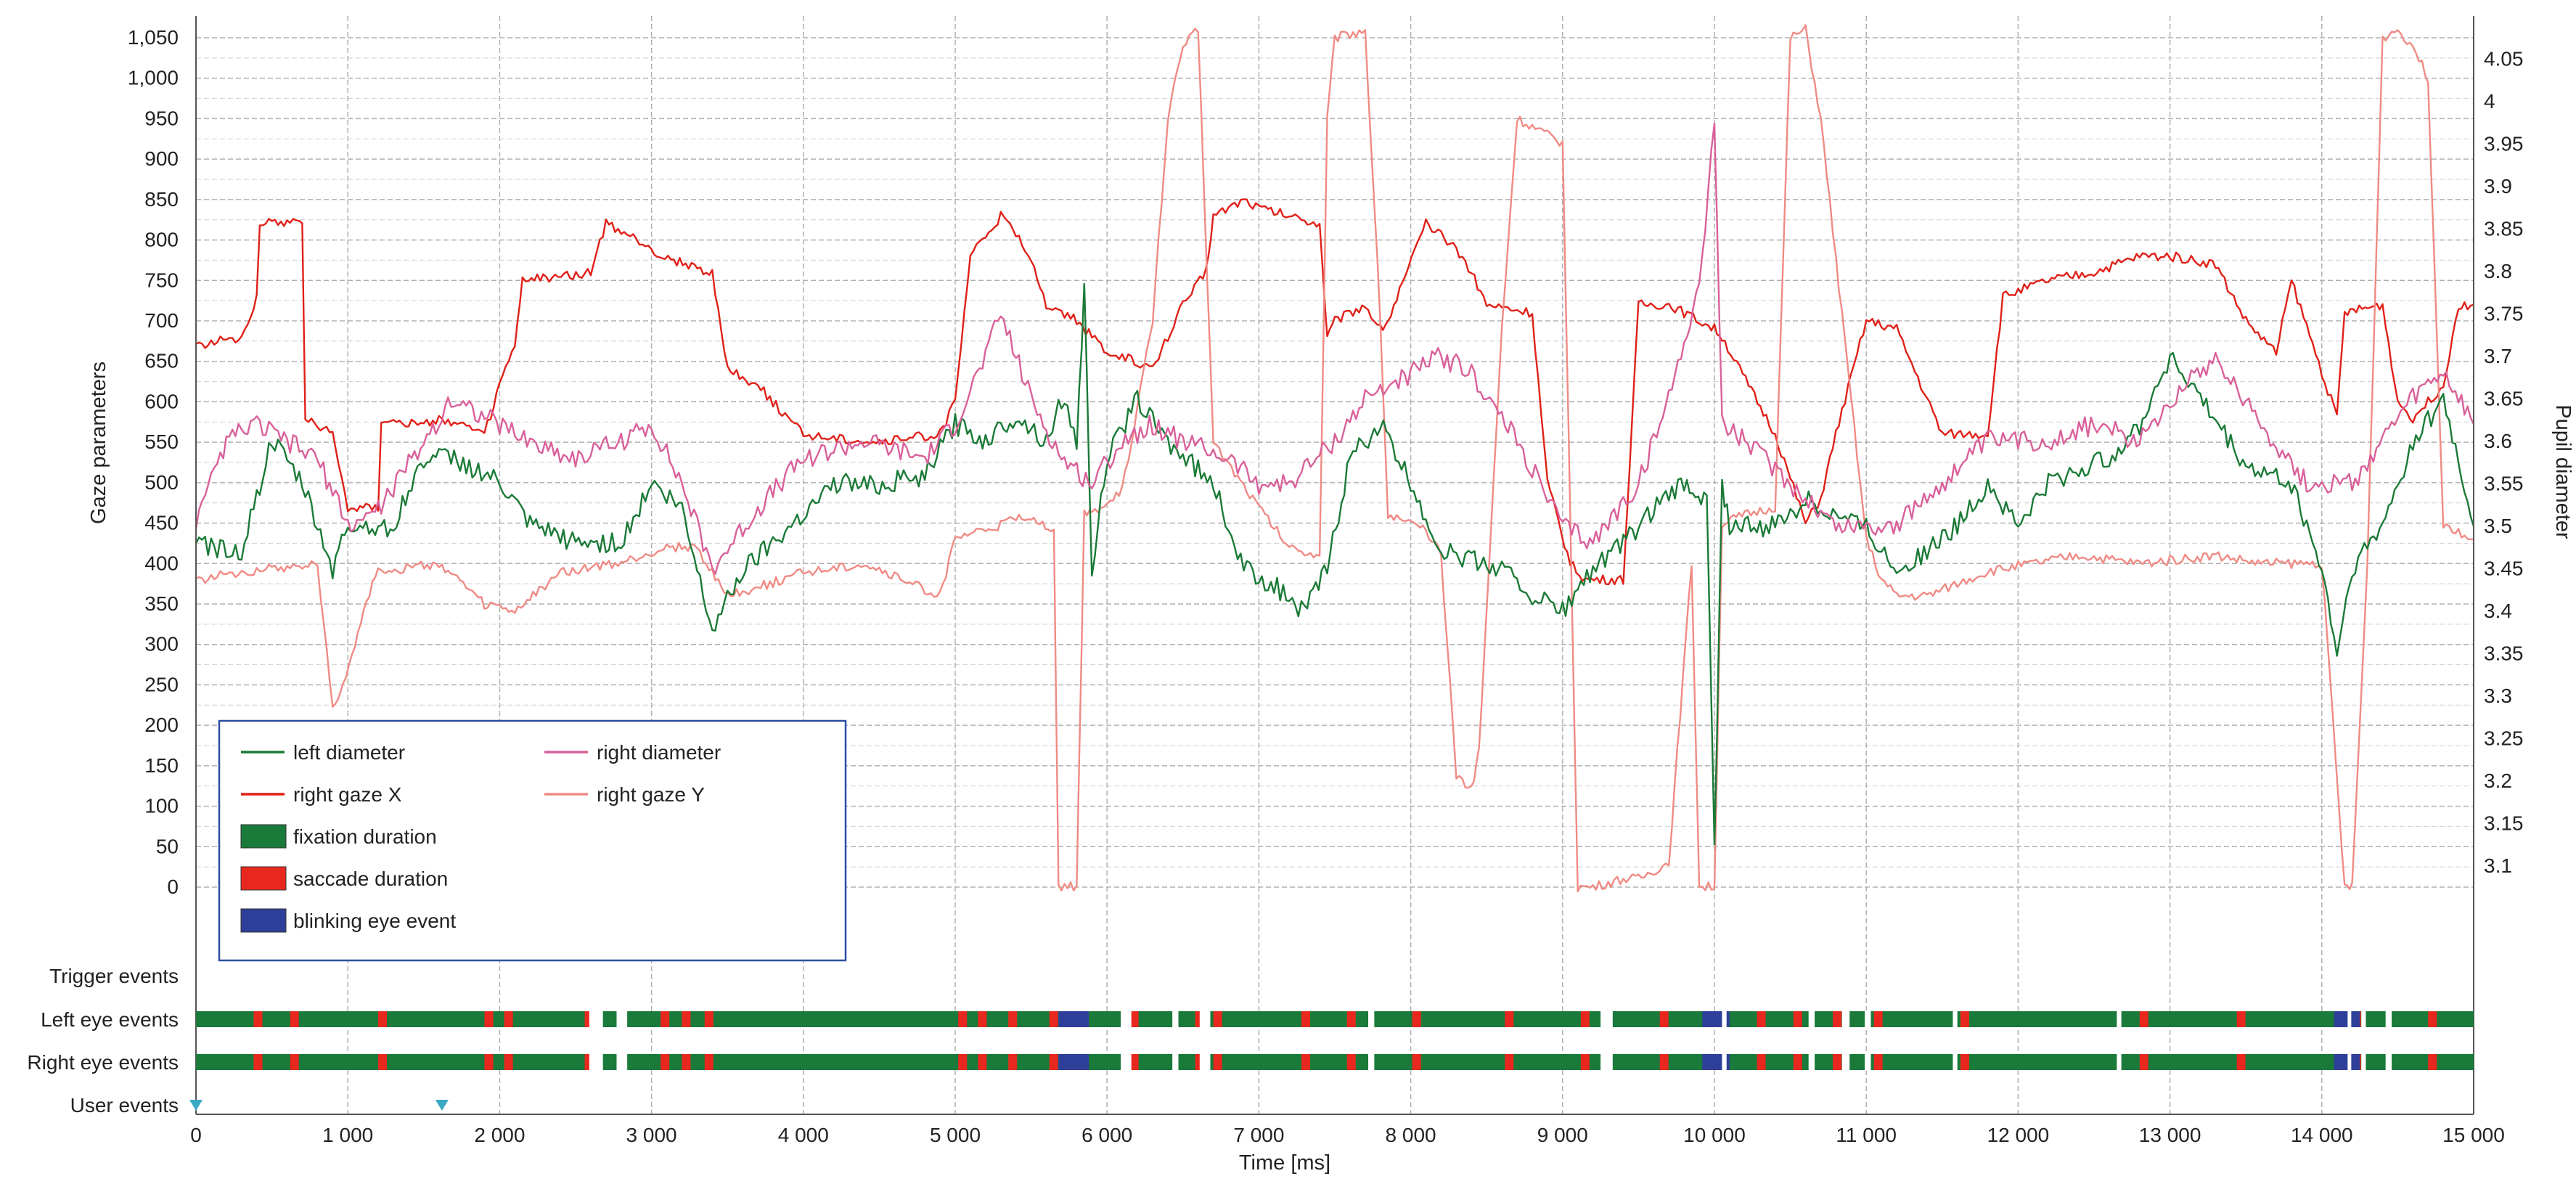 This screenshot has height=1184, width=2576. Describe the element at coordinates (2489, 101) in the screenshot. I see `y-tick-label-right: 4` at that location.